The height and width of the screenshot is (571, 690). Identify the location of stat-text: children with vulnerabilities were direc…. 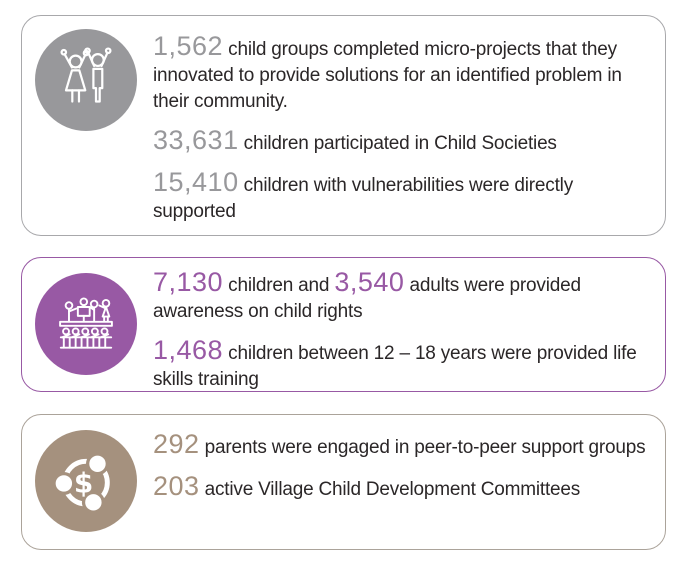
(363, 198).